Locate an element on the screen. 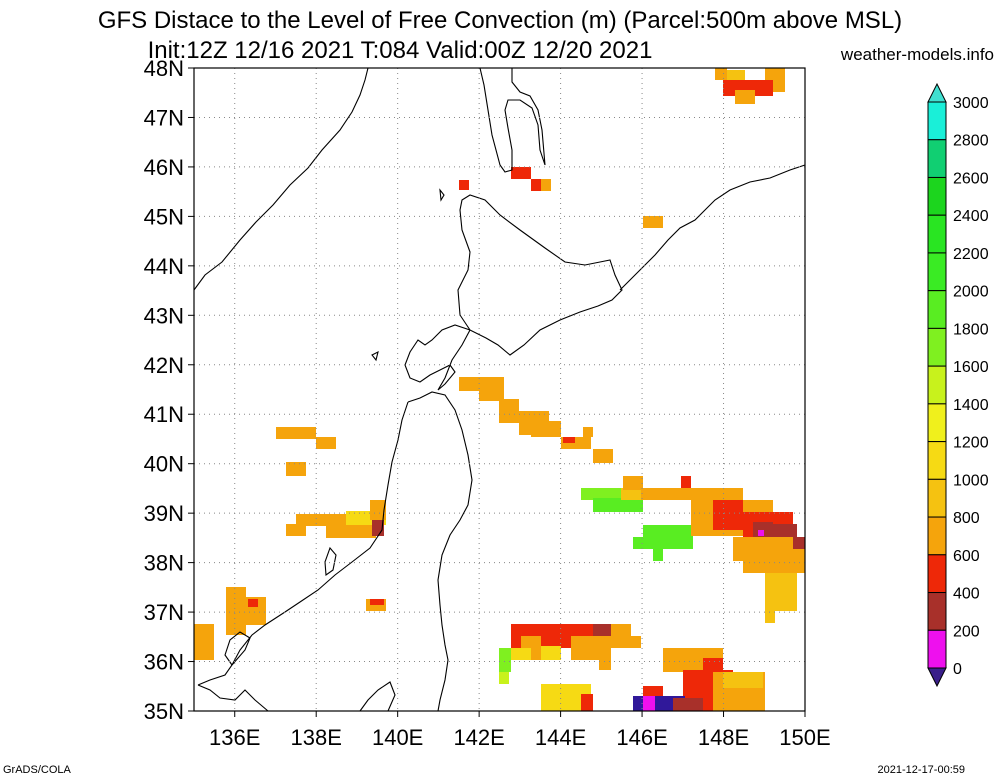  lon-label: 138E is located at coordinates (316, 737).